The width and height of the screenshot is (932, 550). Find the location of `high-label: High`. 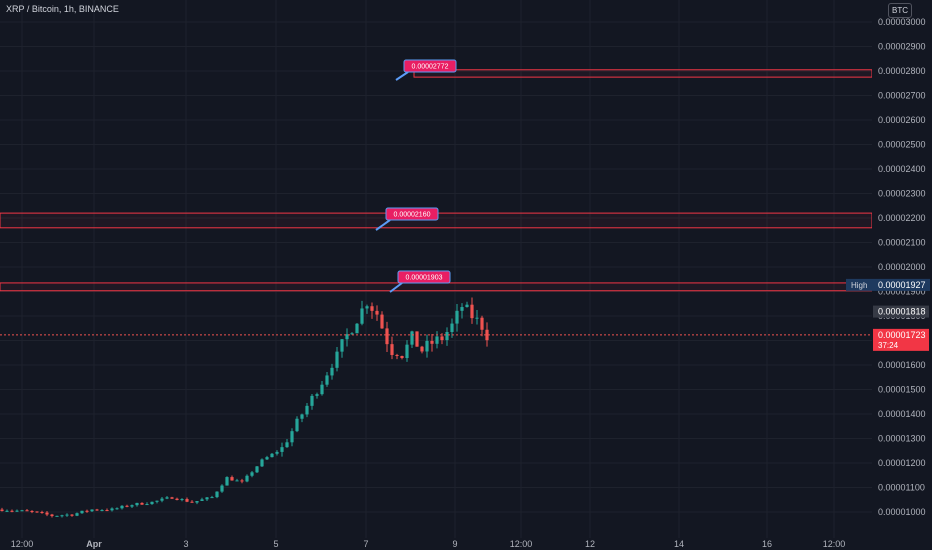

high-label: High is located at coordinates (859, 285).